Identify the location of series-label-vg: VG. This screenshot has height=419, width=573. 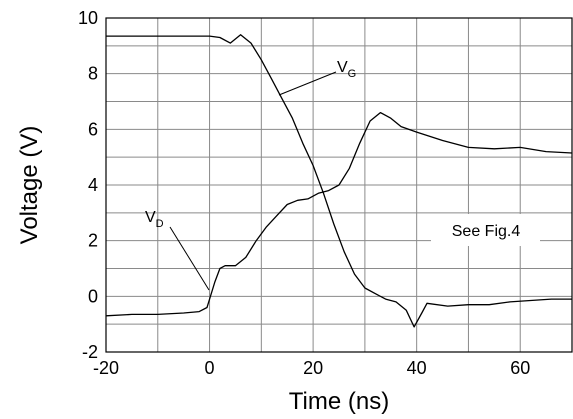
(346, 69).